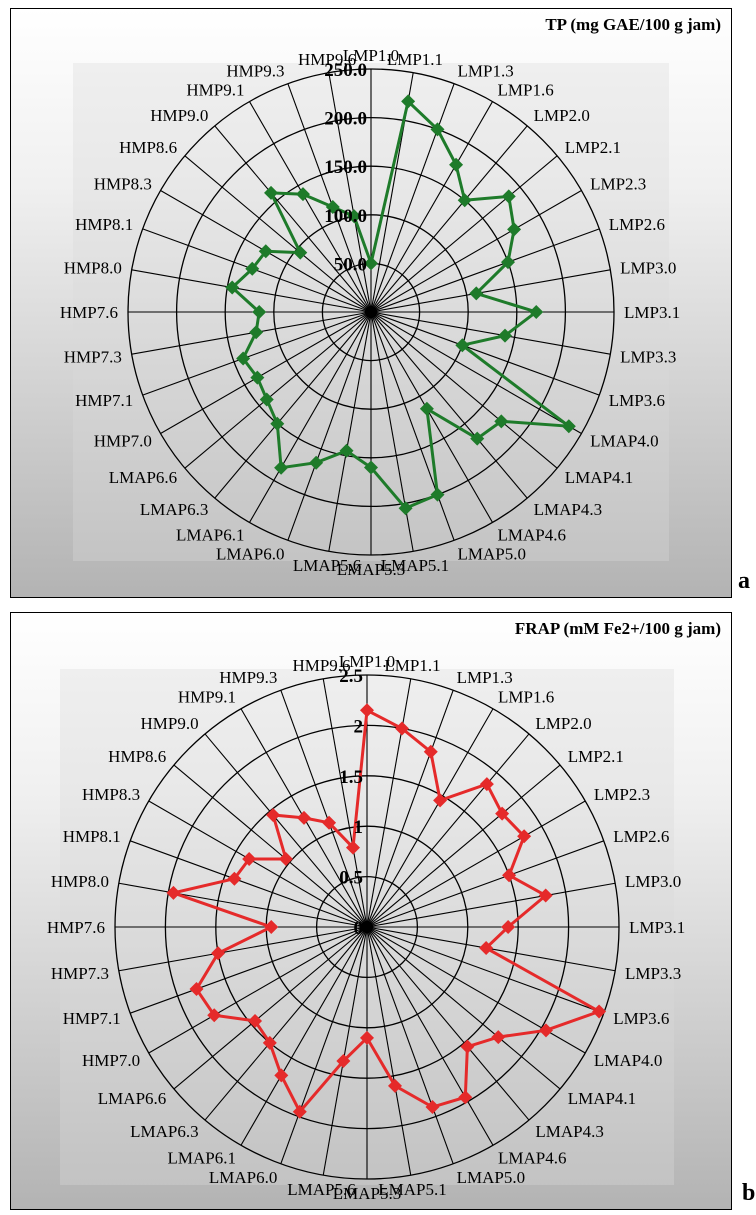  Describe the element at coordinates (111, 1060) in the screenshot. I see `category-label: HMP7.0` at that location.